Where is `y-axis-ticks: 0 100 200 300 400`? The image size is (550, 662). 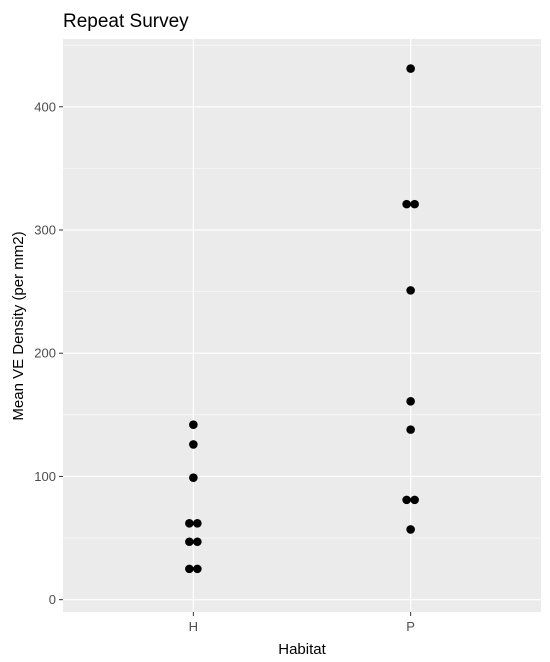 y-axis-ticks: 0 100 200 300 400 is located at coordinates (48, 353).